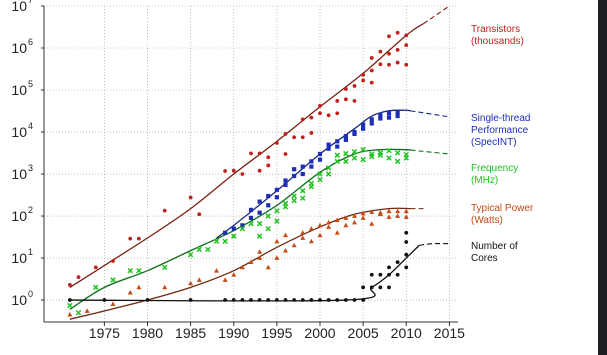 The image size is (607, 355). I want to click on y-tick-label-5: 10 2, so click(22, 214).